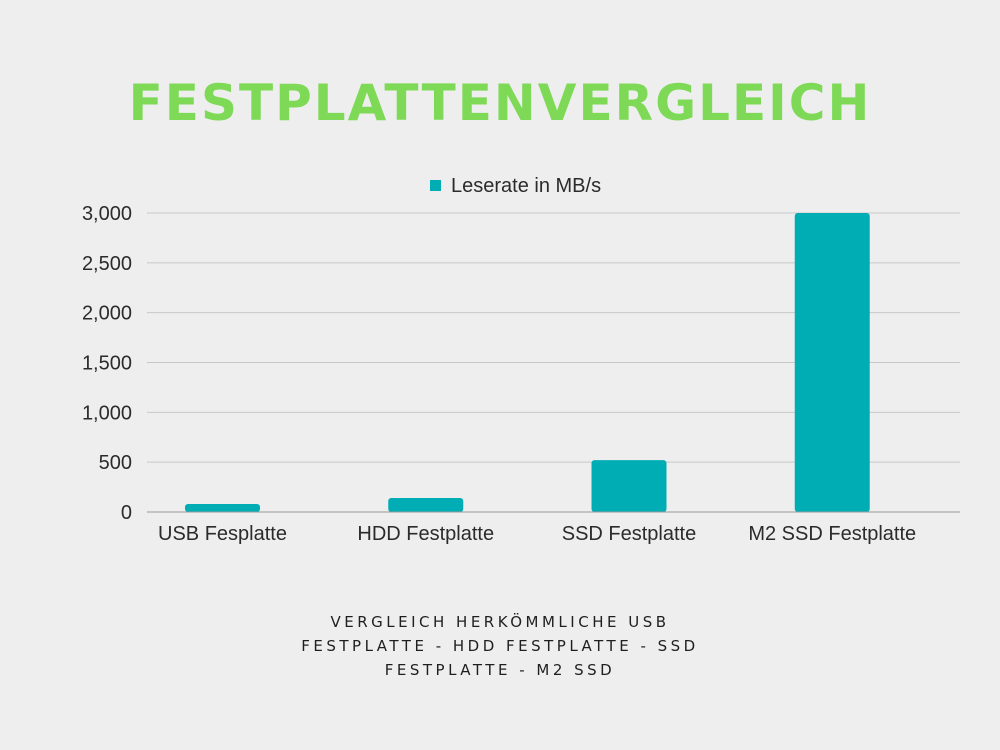 This screenshot has width=1000, height=750. I want to click on caption-line: FESTPLATTE - HDD FESTPLATTE - SSD, so click(500, 646).